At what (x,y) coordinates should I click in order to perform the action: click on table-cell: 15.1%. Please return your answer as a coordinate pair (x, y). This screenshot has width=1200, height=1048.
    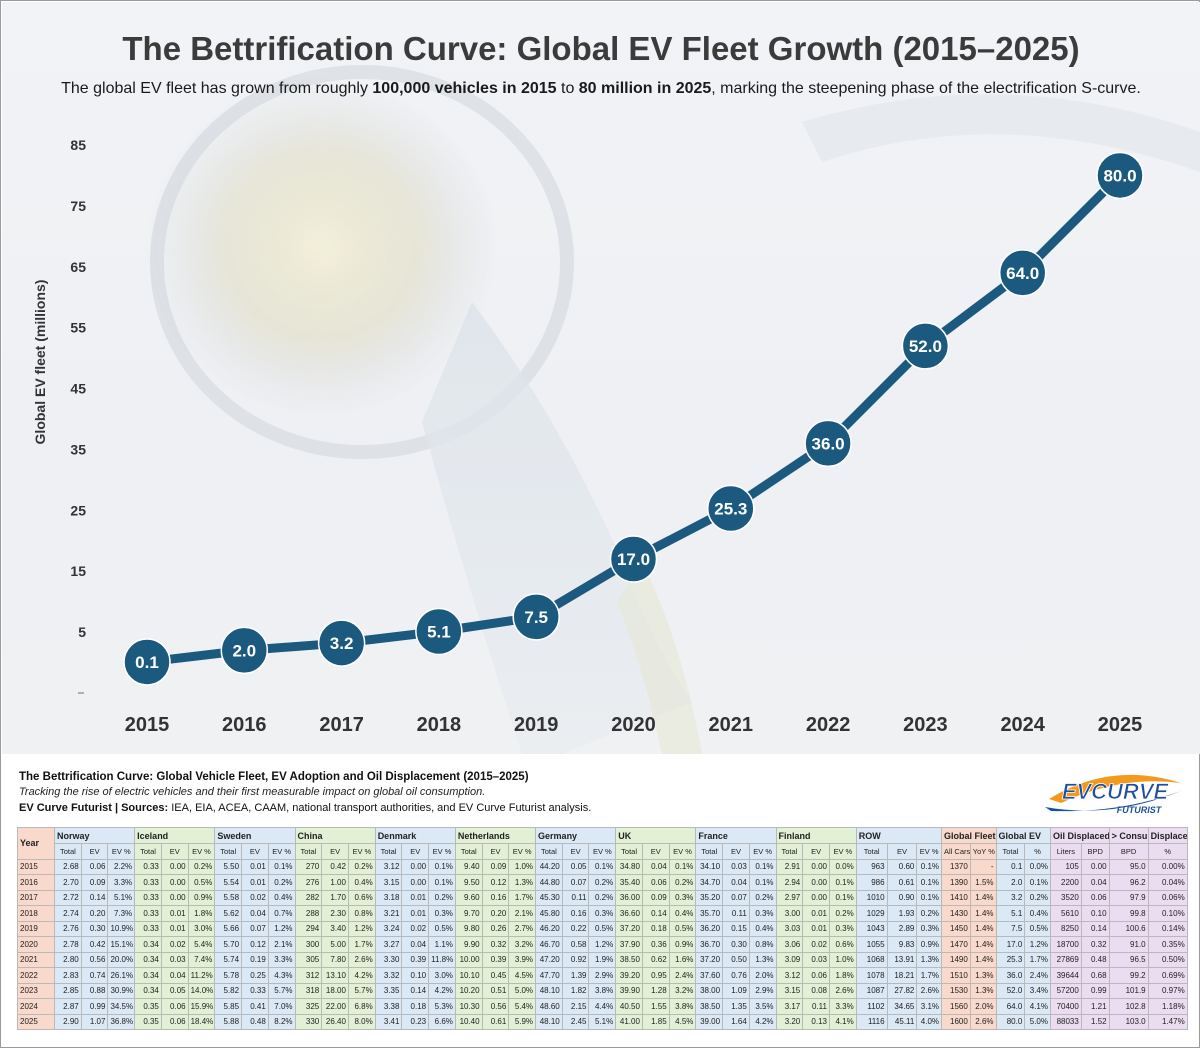
    Looking at the image, I should click on (121, 944).